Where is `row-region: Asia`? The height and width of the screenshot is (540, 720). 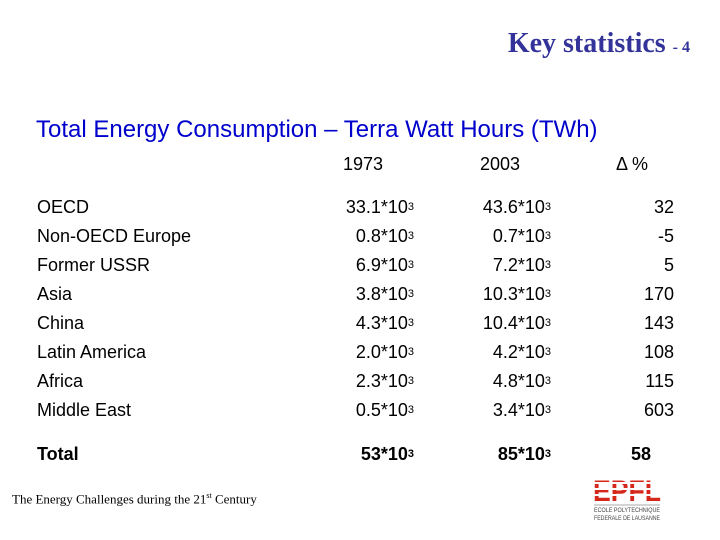
row-region: Asia is located at coordinates (55, 294).